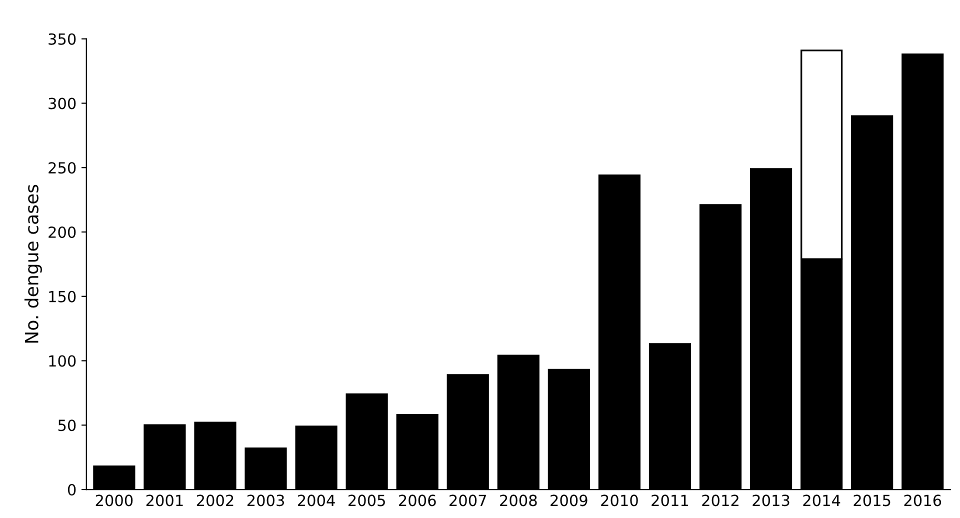  What do you see at coordinates (316, 500) in the screenshot?
I see `x-tick-label: 2004` at bounding box center [316, 500].